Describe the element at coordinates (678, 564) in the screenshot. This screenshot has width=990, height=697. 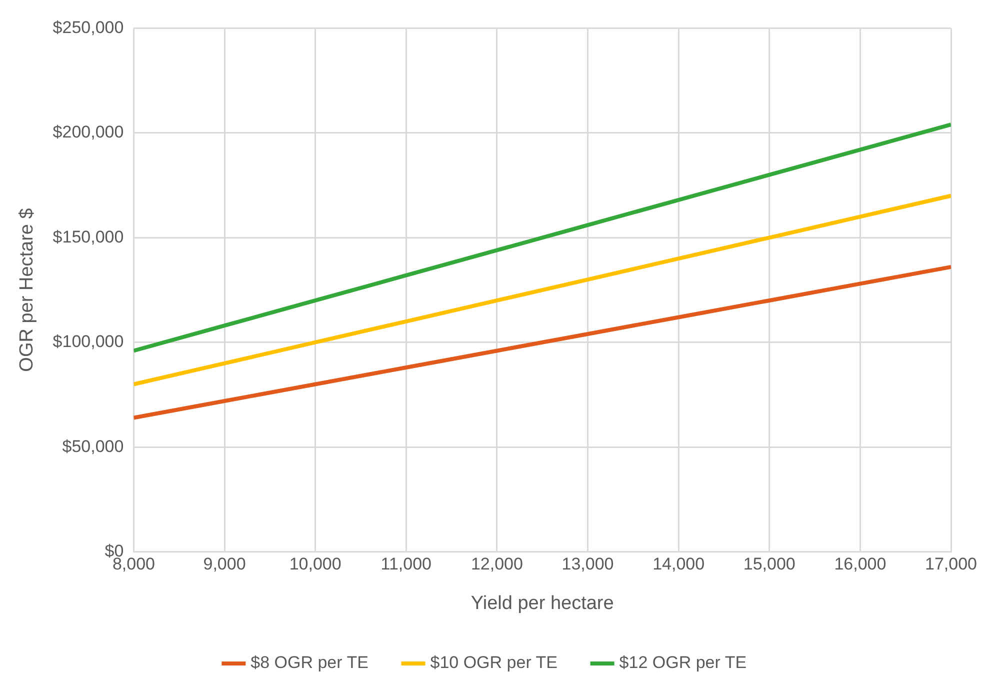
I see `x-tick-label: 14,000` at that location.